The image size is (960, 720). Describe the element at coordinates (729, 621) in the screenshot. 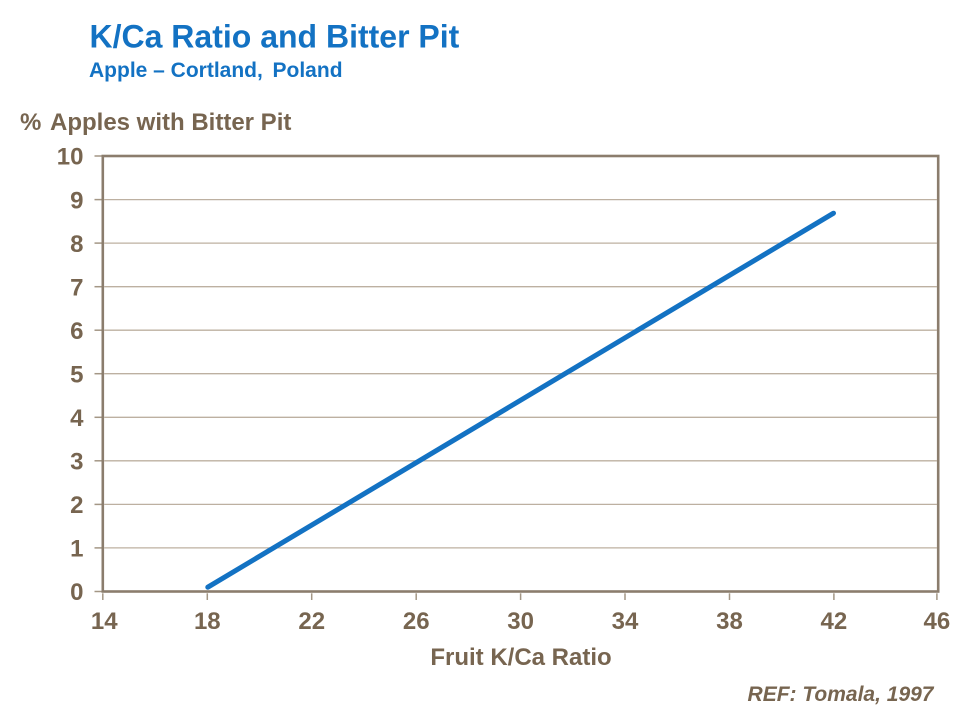

I see `svg-text: 38` at that location.